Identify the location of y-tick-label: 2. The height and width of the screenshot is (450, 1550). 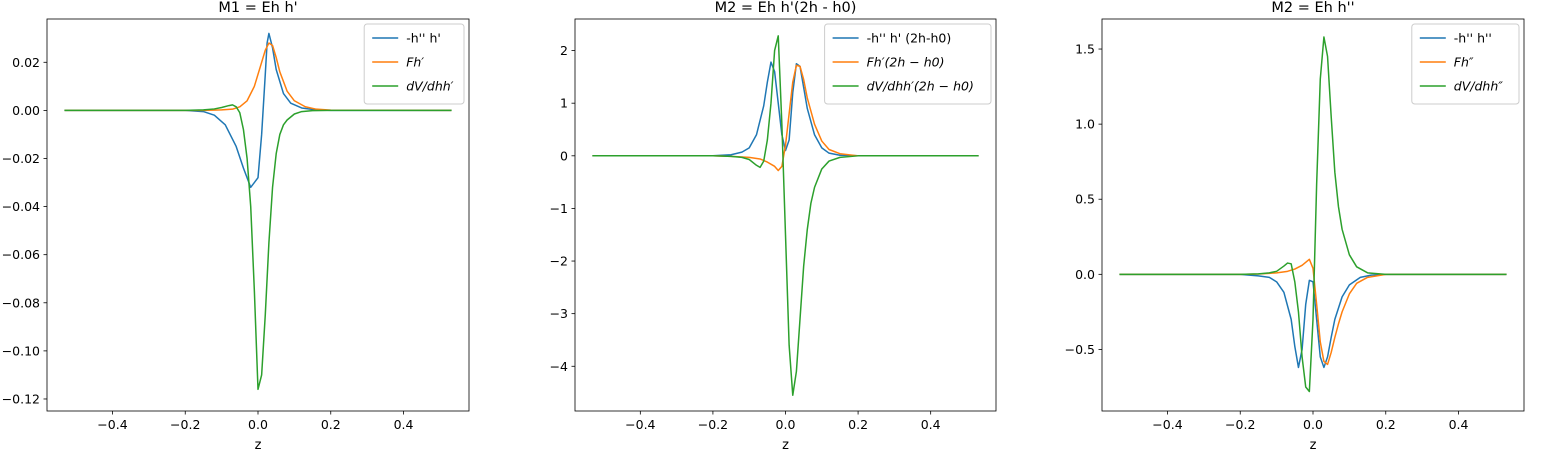
(564, 50).